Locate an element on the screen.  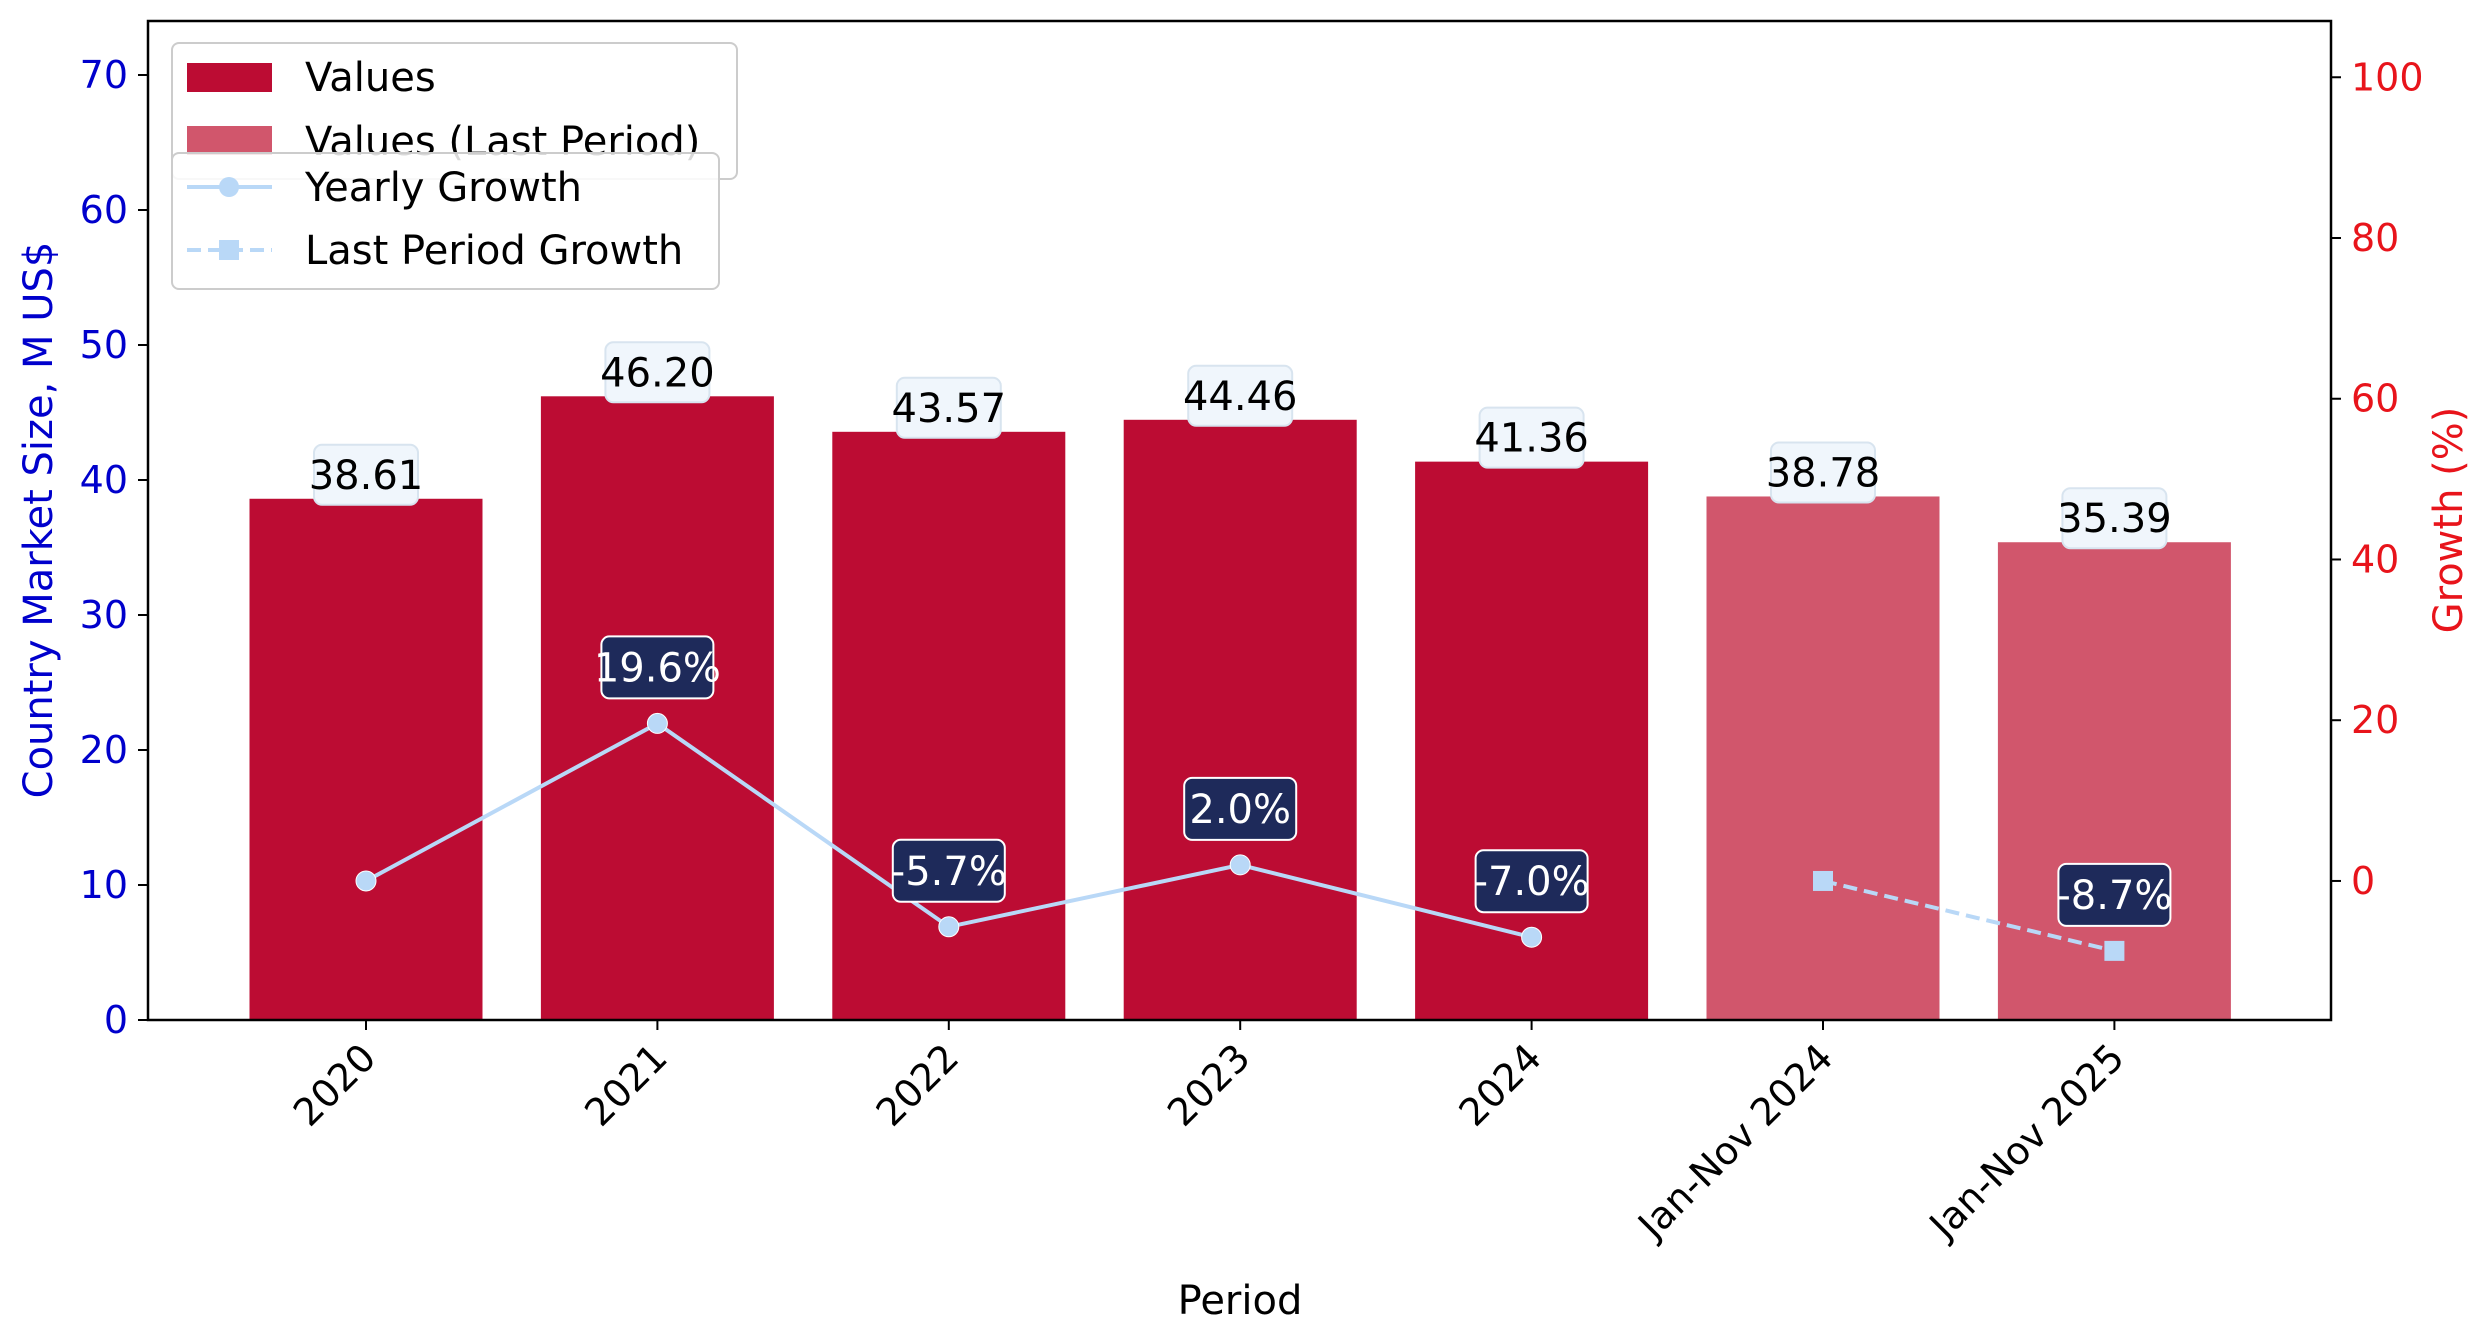
x-tick-label: 2022 is located at coordinates (918, 1085).